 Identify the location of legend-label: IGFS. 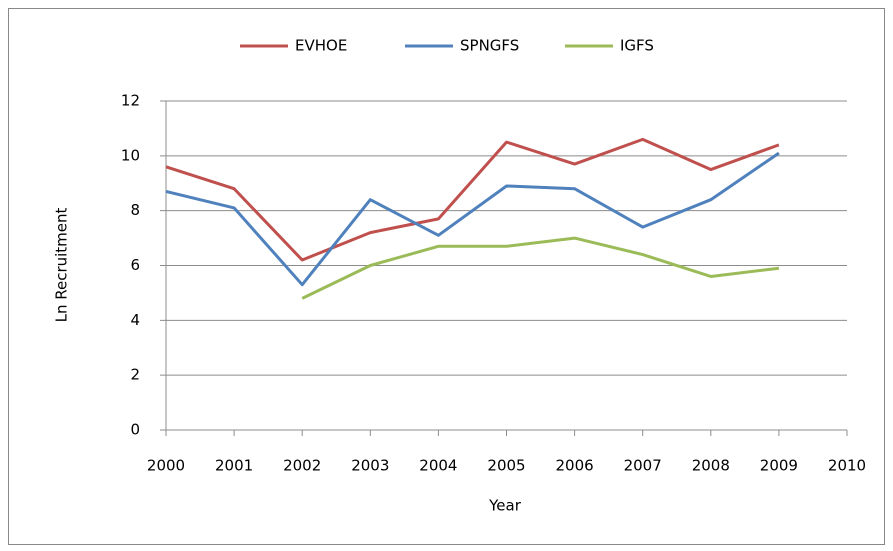
(637, 46).